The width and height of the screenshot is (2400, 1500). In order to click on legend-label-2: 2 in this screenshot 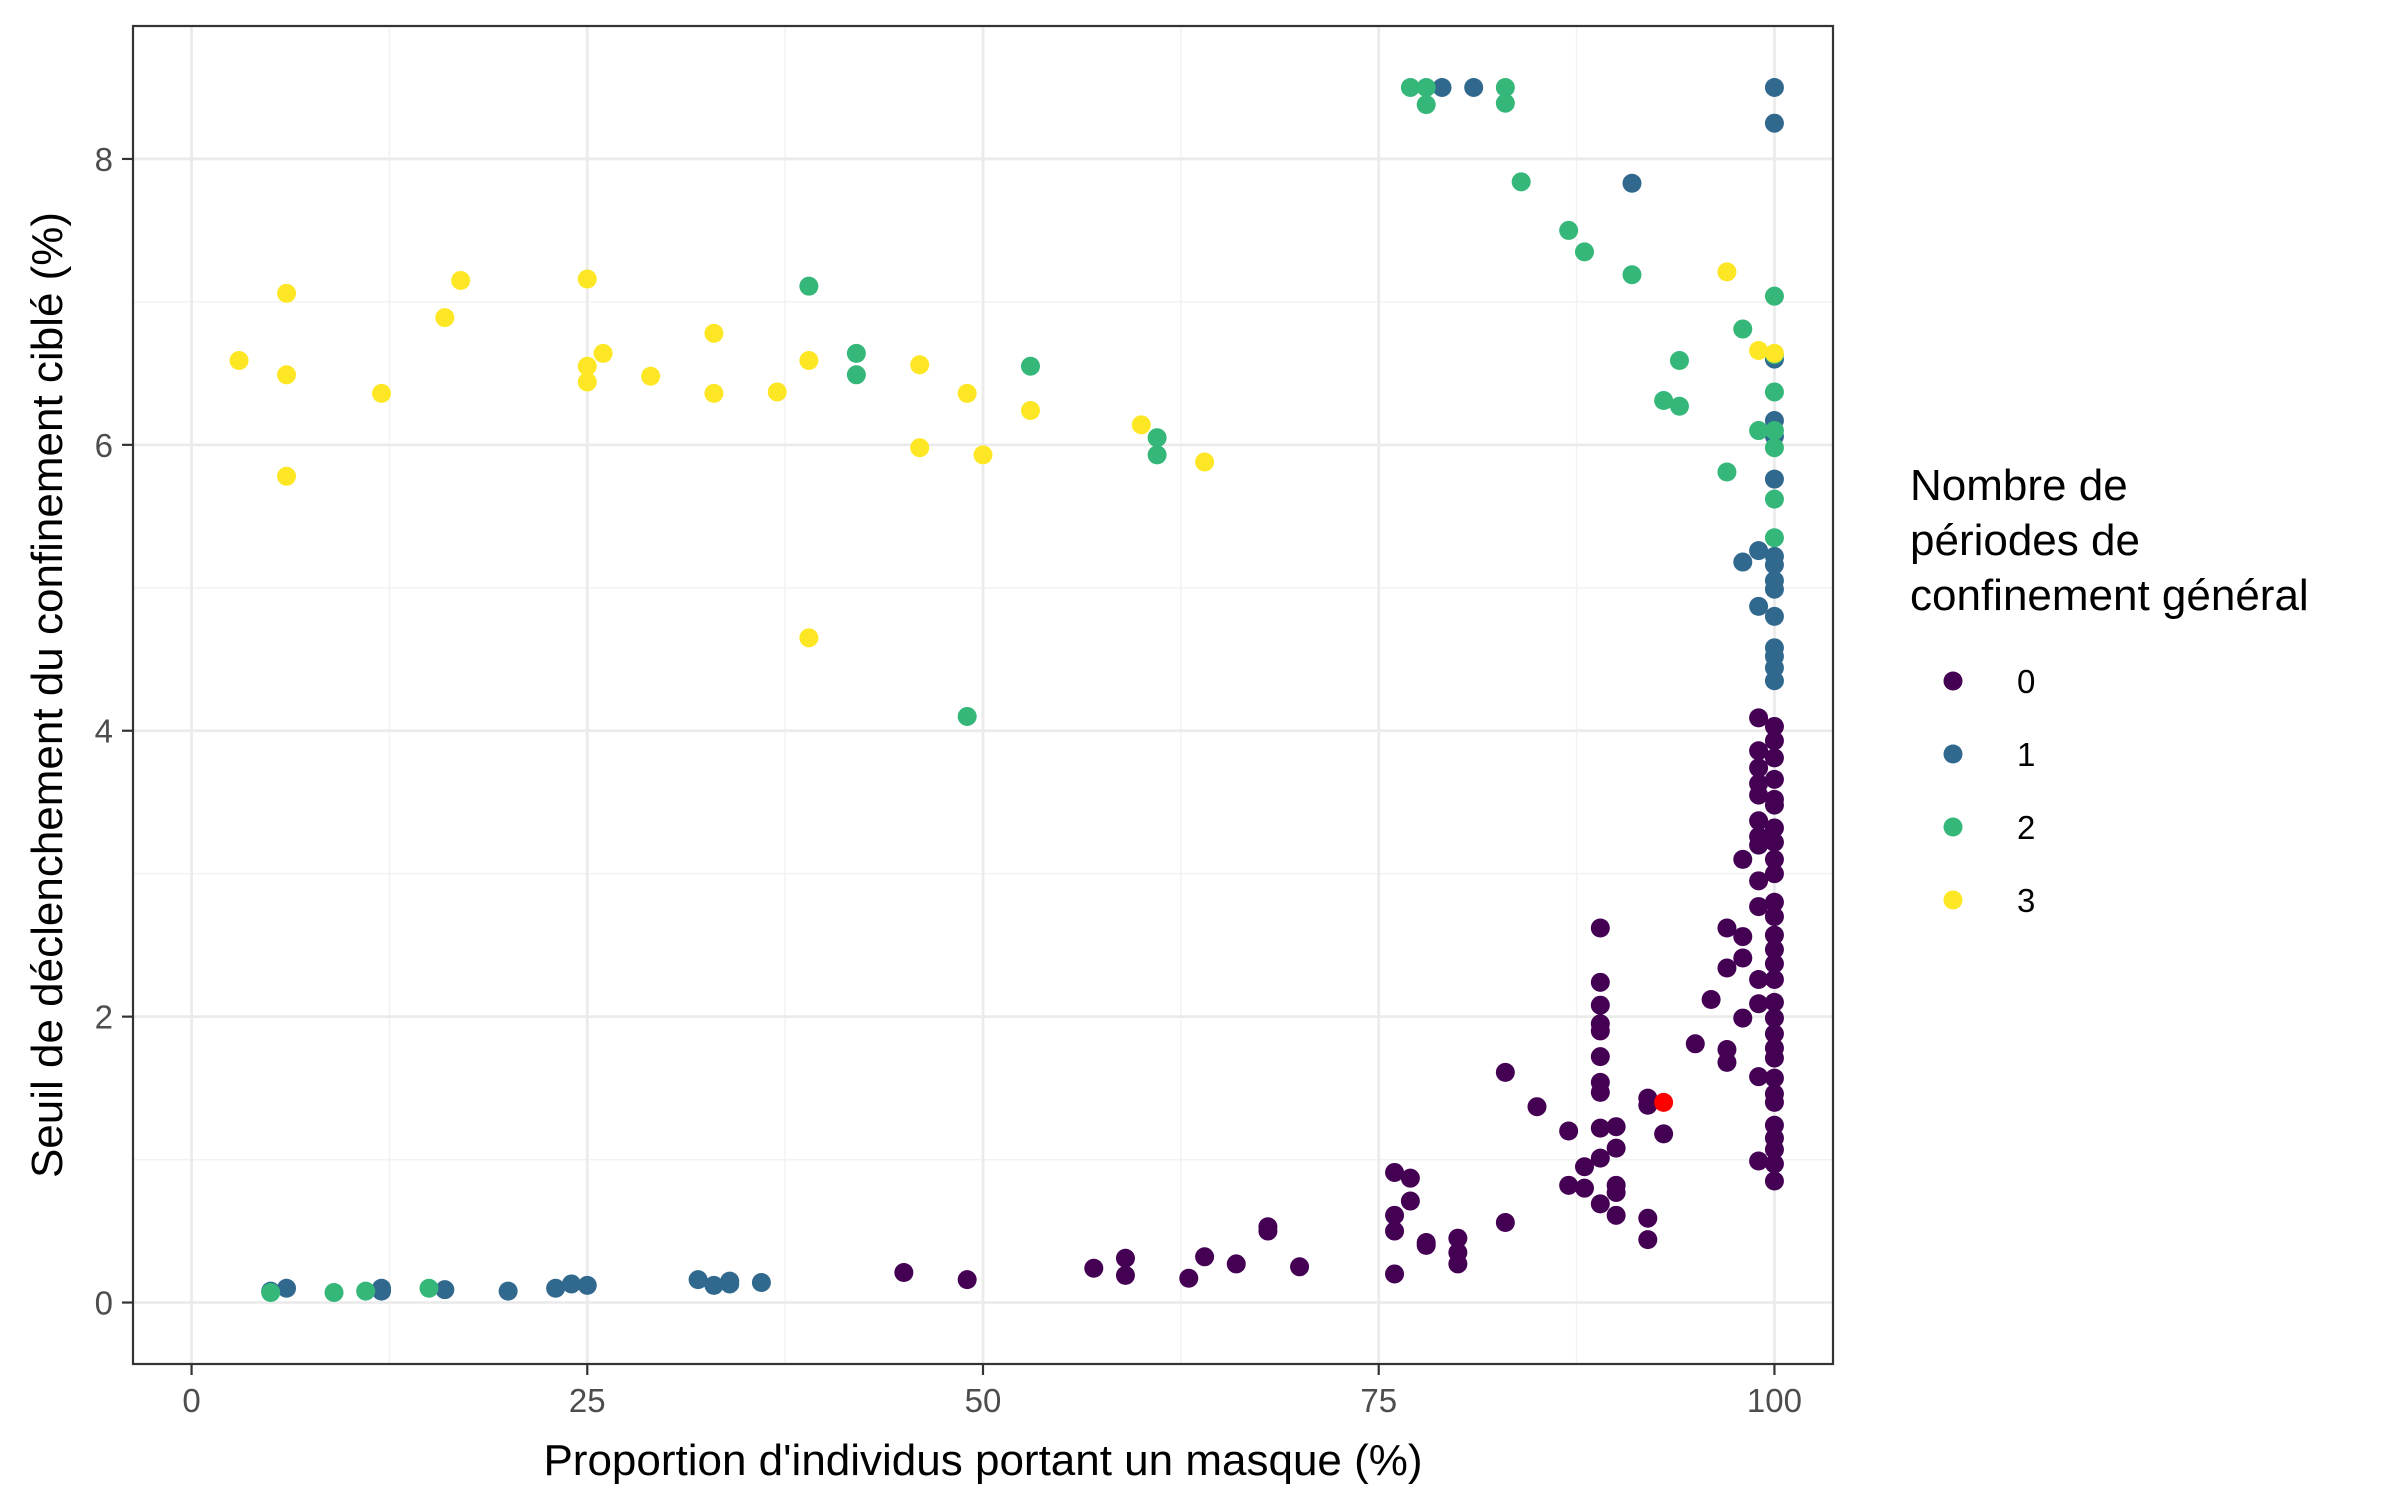, I will do `click(2026, 827)`.